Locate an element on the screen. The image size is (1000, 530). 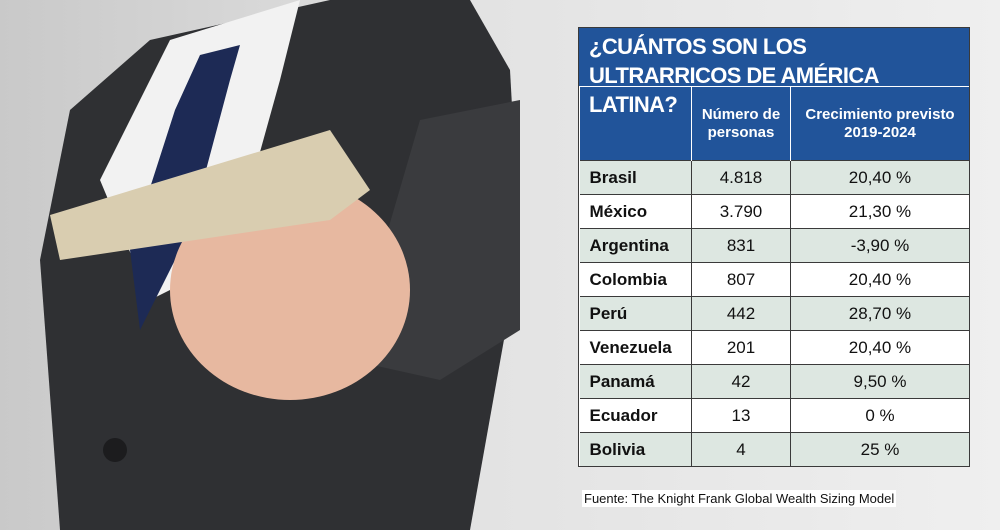
country-cell: Bolivia is located at coordinates (635, 449).